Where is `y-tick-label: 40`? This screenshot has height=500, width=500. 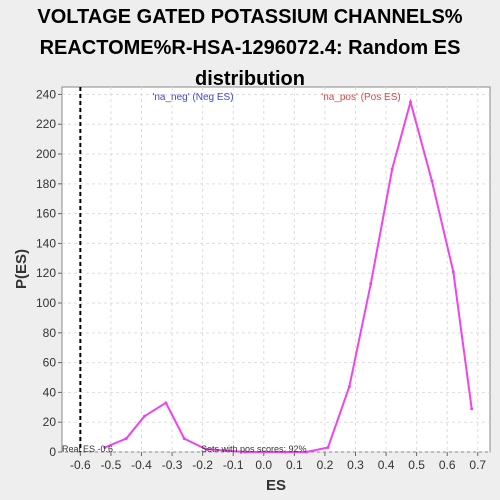 y-tick-label: 40 is located at coordinates (50, 392).